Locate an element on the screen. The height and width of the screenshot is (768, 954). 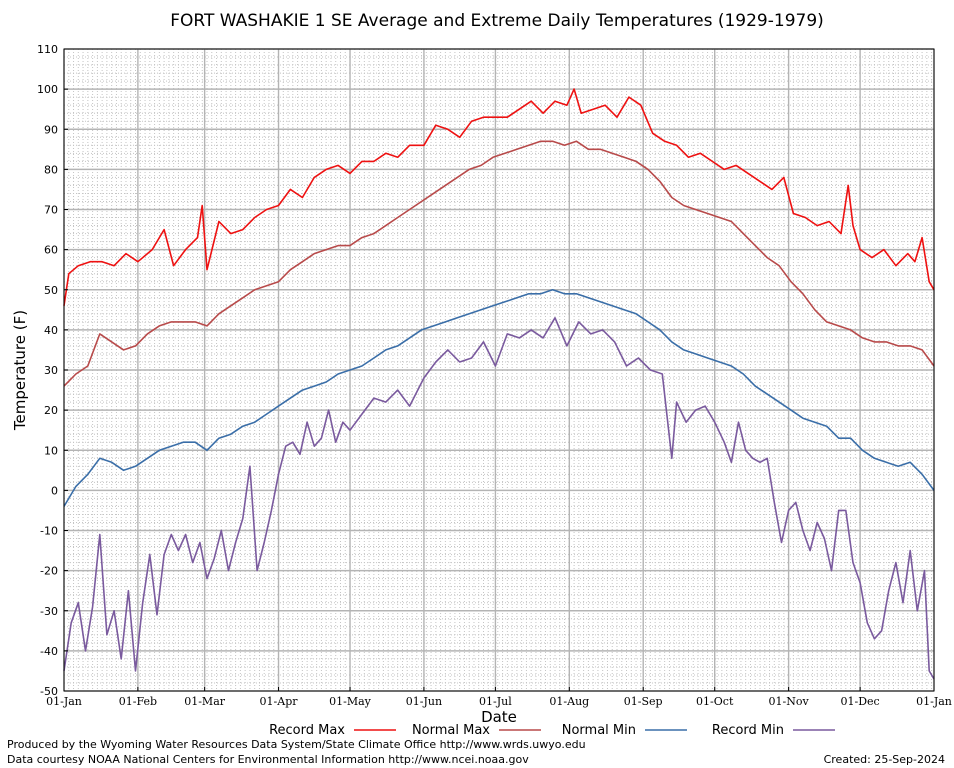
x-axis-label: Date is located at coordinates (499, 717).